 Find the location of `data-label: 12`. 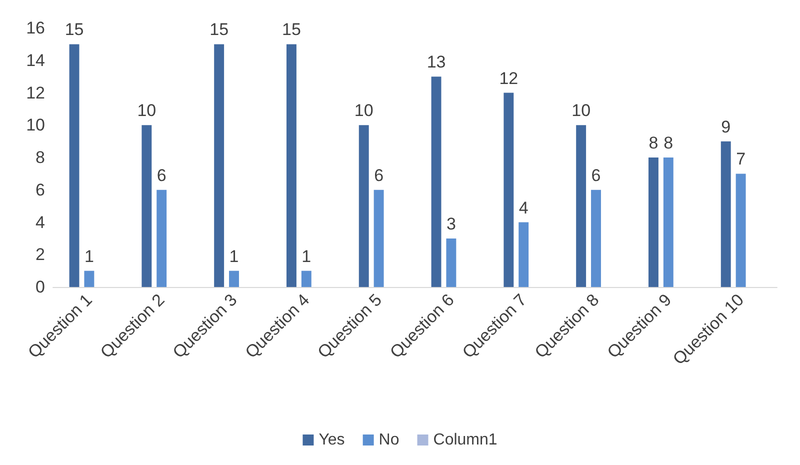

data-label: 12 is located at coordinates (508, 78).